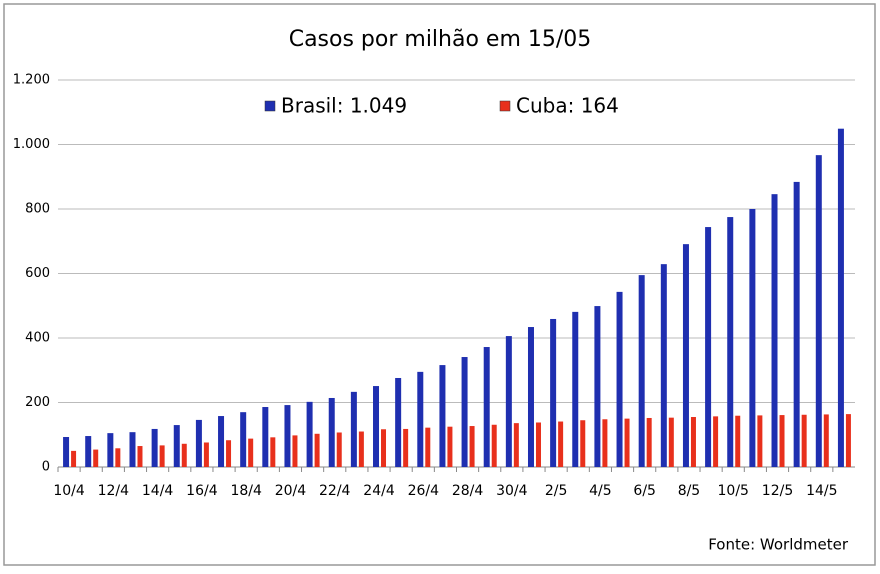 The height and width of the screenshot is (574, 880). Describe the element at coordinates (37, 338) in the screenshot. I see `y-tick-label: 400` at that location.